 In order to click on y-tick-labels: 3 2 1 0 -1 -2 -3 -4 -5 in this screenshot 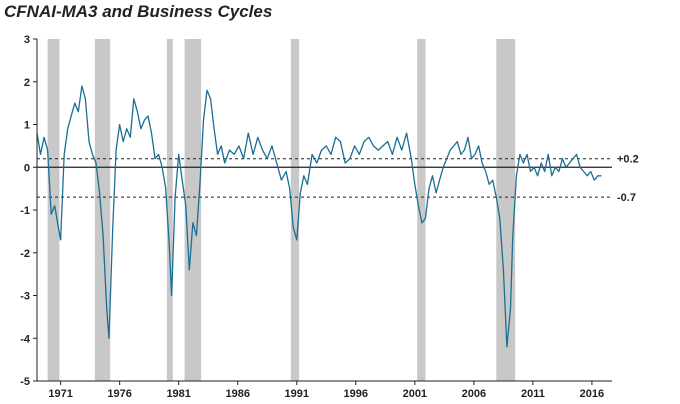, I will do `click(28, 211)`.